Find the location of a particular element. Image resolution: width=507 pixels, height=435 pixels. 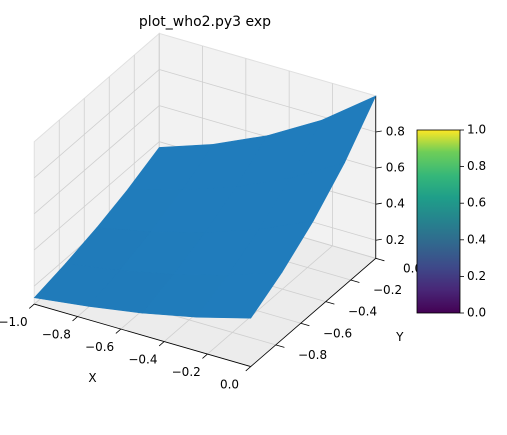

z-tick-label: 0.4 is located at coordinates (395, 204).